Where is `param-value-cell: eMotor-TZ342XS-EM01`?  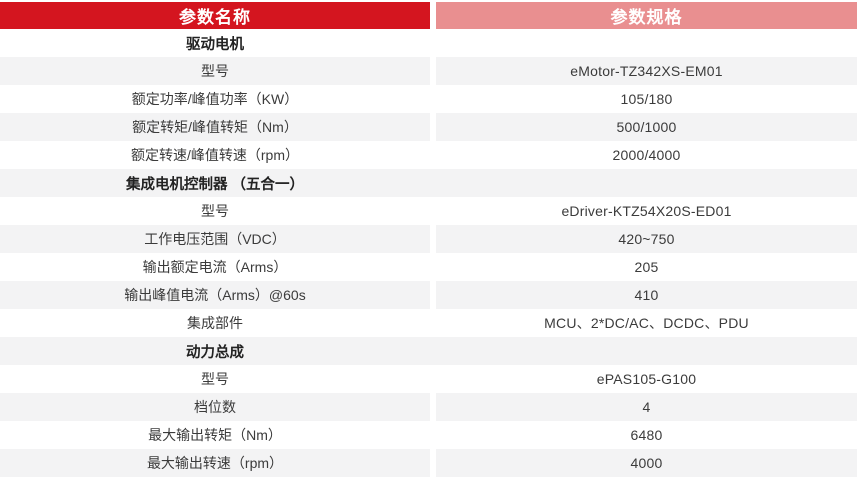 param-value-cell: eMotor-TZ342XS-EM01 is located at coordinates (646, 71).